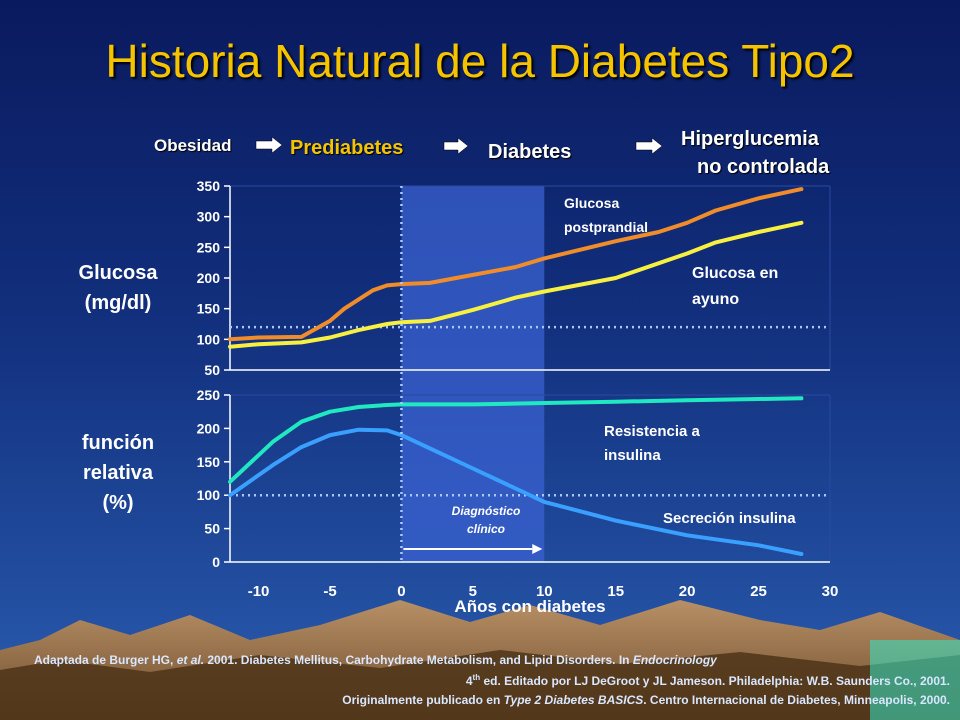  I want to click on series-label-ayuno: ayuno, so click(715, 299).